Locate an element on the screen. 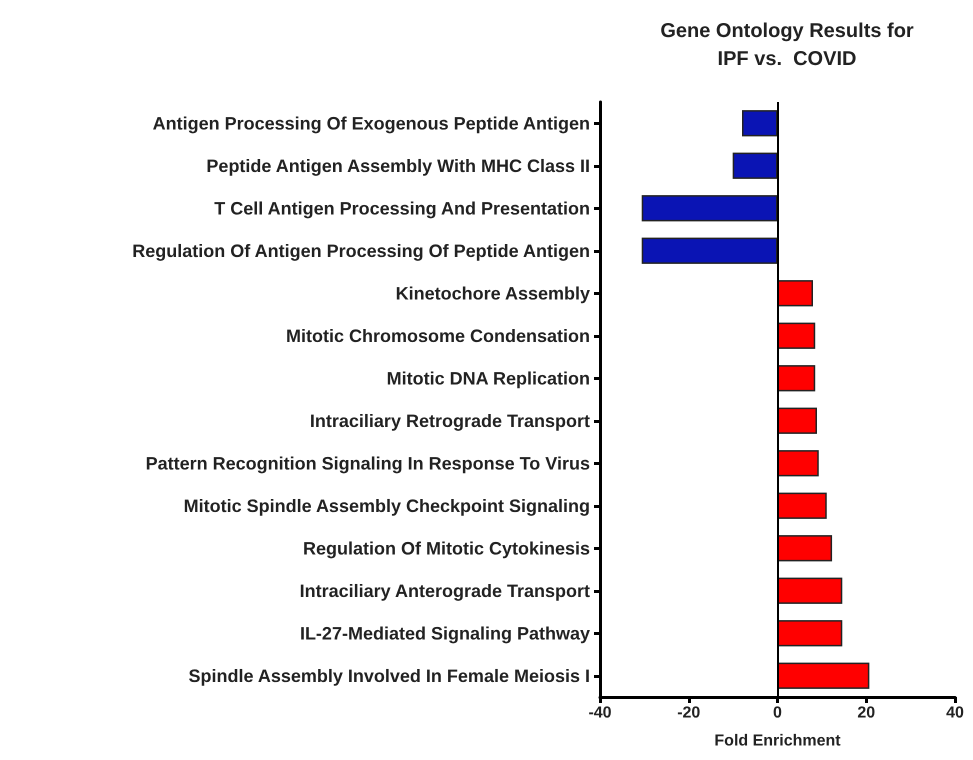 This screenshot has height=760, width=973. x-tick-label: -40 is located at coordinates (600, 713).